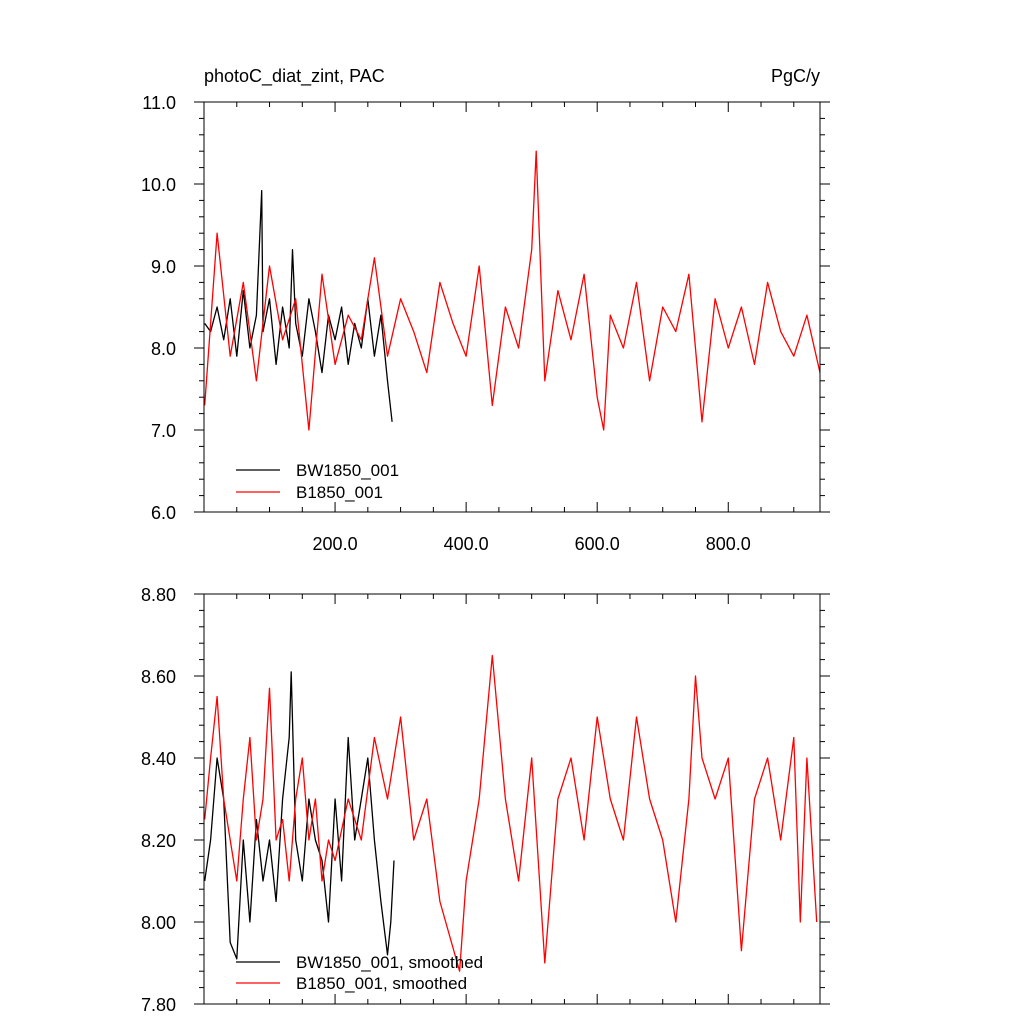  Describe the element at coordinates (728, 544) in the screenshot. I see `x-tick-label: 800.0` at that location.